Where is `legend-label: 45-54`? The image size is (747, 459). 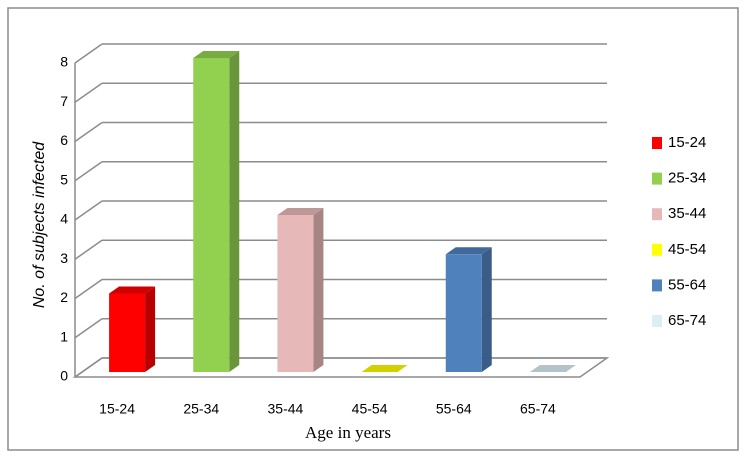 legend-label: 45-54 is located at coordinates (687, 249).